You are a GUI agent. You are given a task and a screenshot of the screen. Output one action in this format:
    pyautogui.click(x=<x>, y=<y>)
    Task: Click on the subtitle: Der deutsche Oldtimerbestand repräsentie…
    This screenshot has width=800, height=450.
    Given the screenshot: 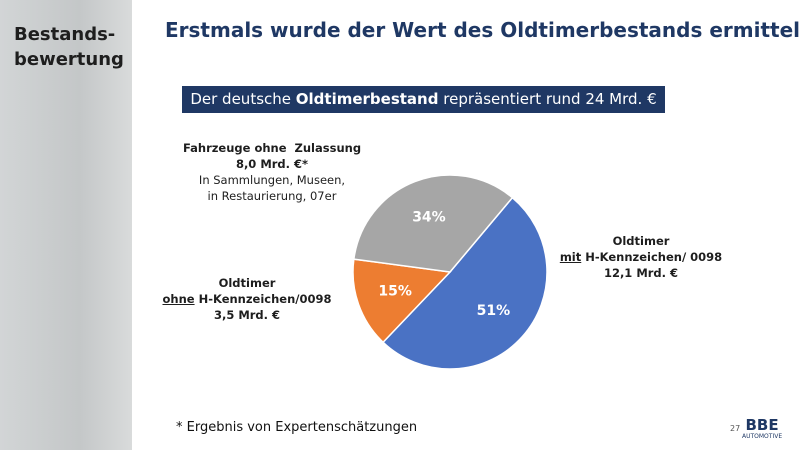 What is the action you would take?
    pyautogui.click(x=423, y=99)
    